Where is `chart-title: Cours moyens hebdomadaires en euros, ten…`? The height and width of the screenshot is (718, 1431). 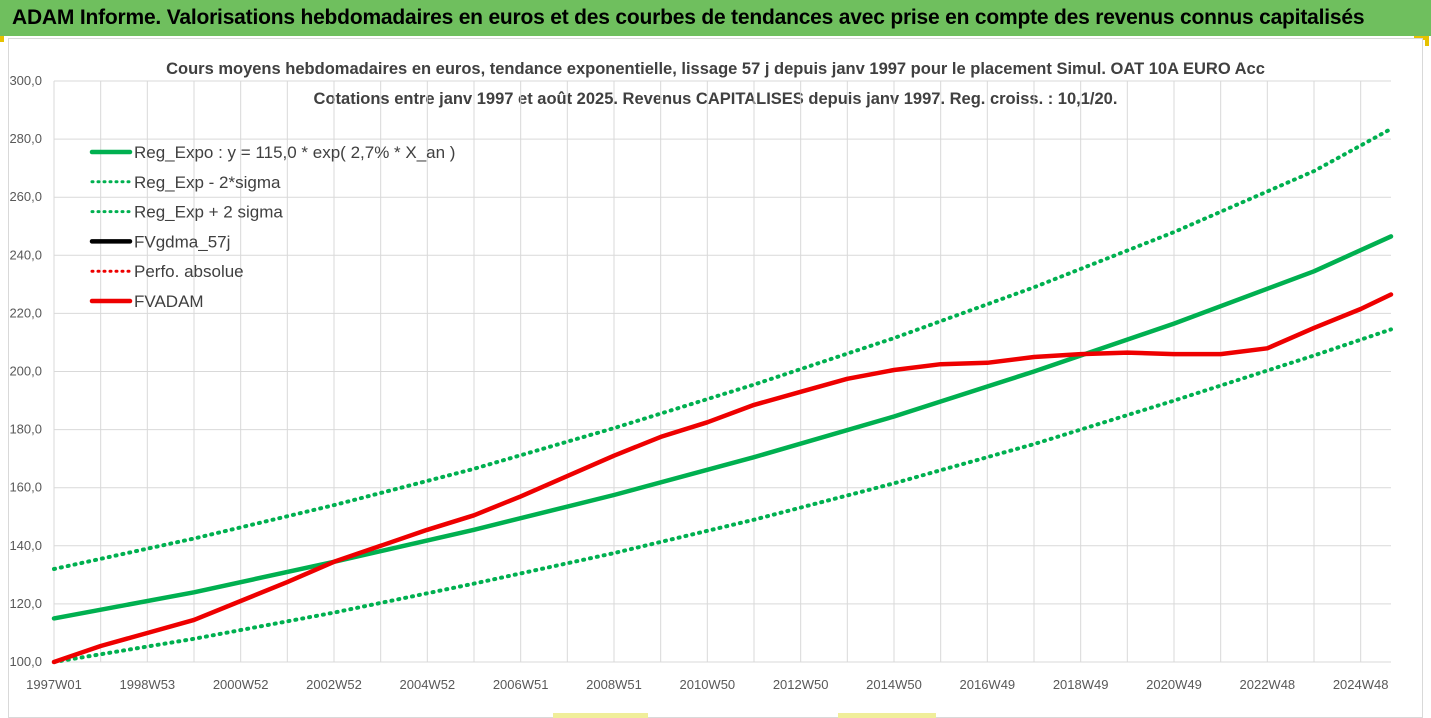
chart-title: Cours moyens hebdomadaires en euros, ten… is located at coordinates (715, 69).